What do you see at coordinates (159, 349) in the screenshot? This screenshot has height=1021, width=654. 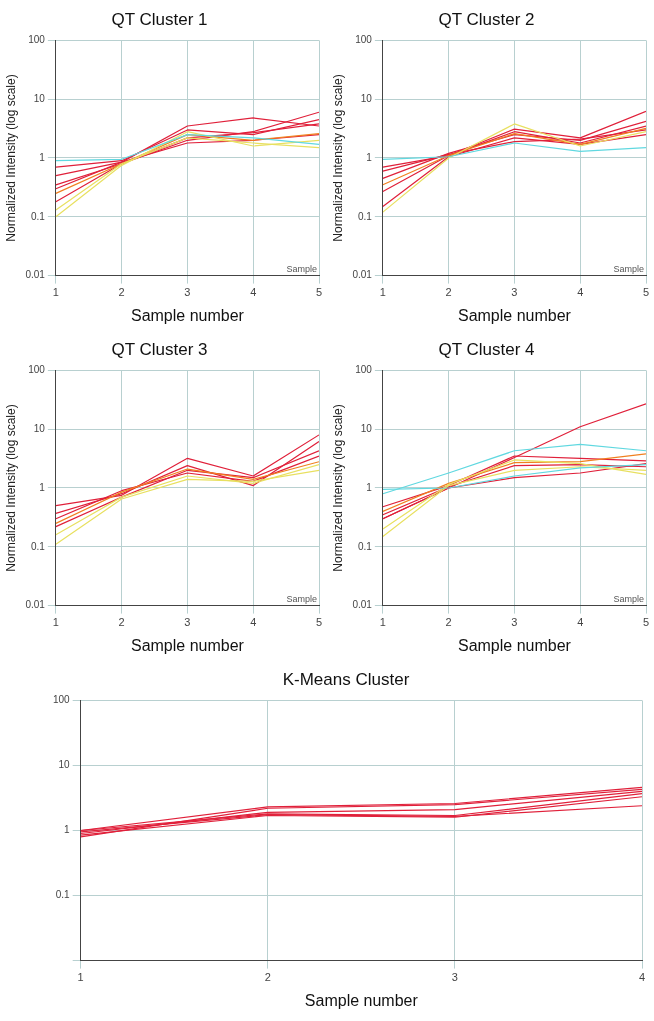 I see `chart-title: QT Cluster 3` at bounding box center [159, 349].